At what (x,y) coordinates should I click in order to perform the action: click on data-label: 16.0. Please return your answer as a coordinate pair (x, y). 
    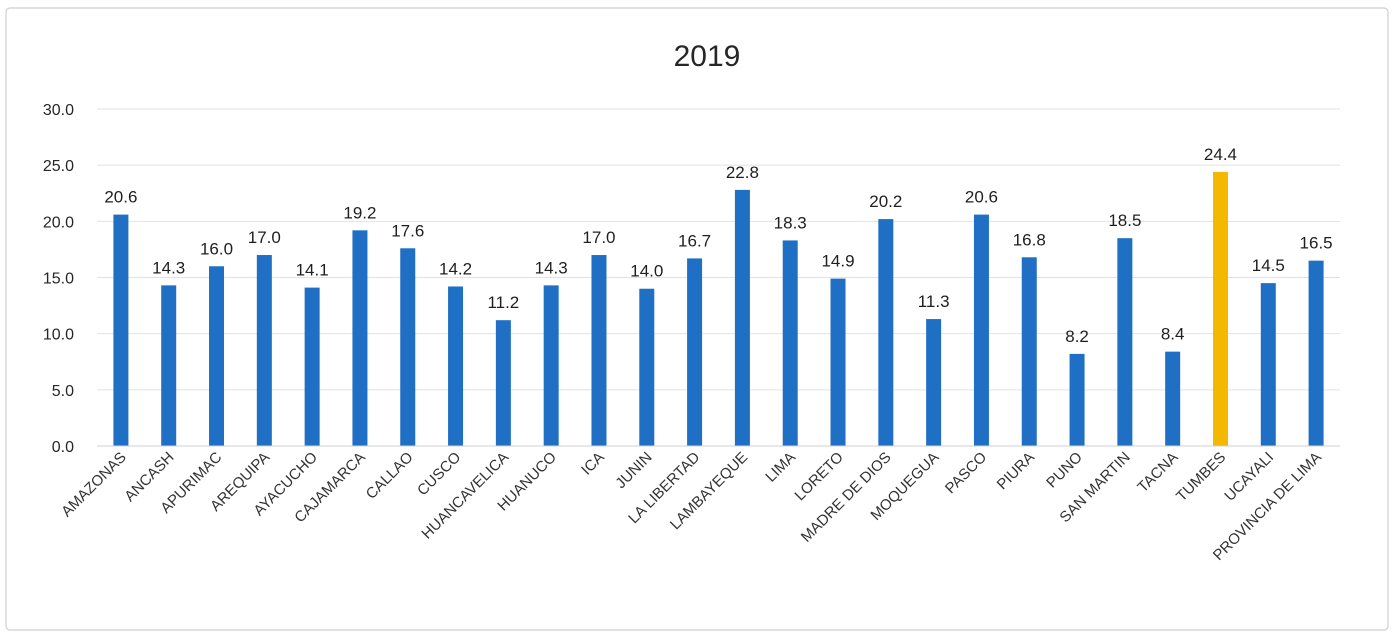
    Looking at the image, I should click on (216, 248).